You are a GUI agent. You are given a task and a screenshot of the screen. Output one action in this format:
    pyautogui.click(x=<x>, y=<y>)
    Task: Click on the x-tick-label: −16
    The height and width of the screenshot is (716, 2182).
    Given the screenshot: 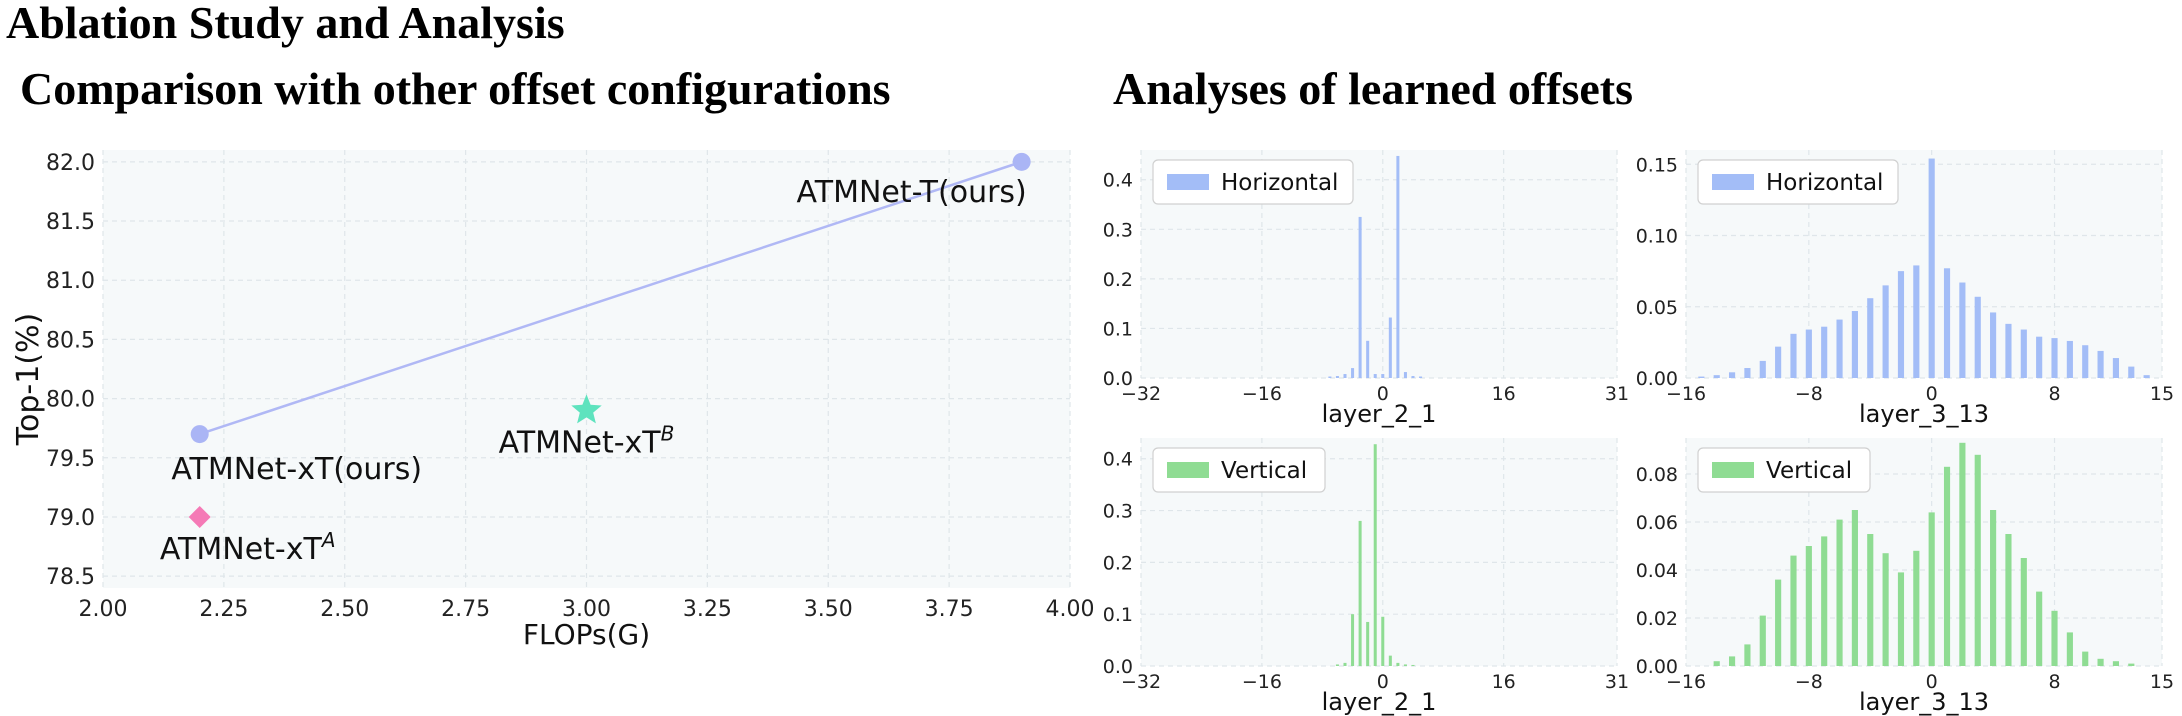 What is the action you would take?
    pyautogui.click(x=1686, y=394)
    